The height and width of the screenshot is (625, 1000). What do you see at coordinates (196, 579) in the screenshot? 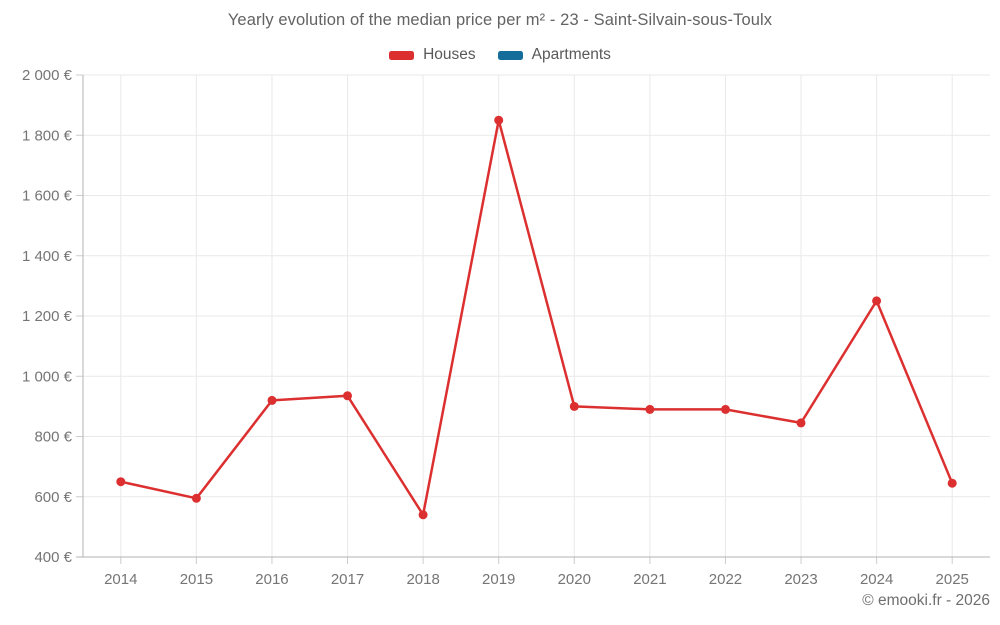
I see `x-axis-label: 2015` at bounding box center [196, 579].